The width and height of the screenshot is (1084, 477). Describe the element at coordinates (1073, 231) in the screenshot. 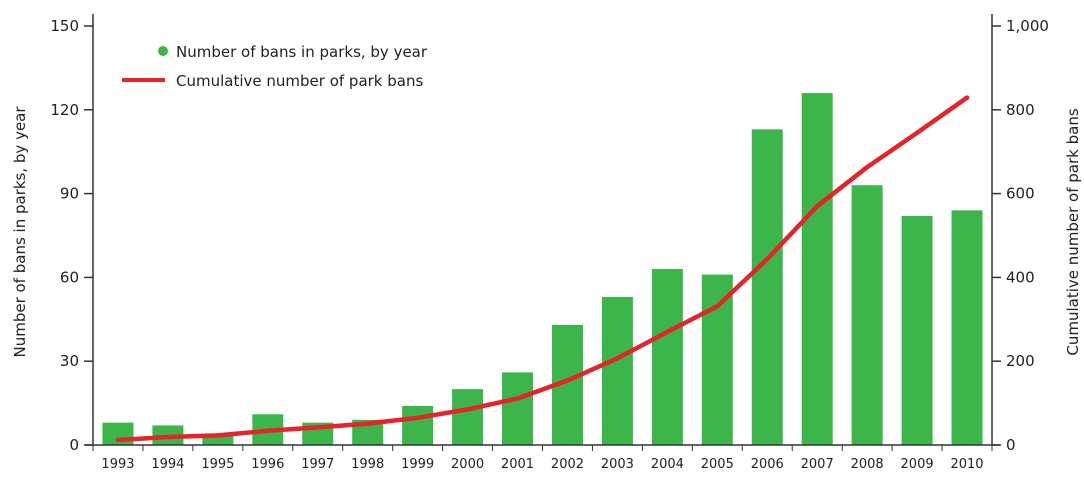

I see `right-axis-title: Cumulative number of park bans` at that location.